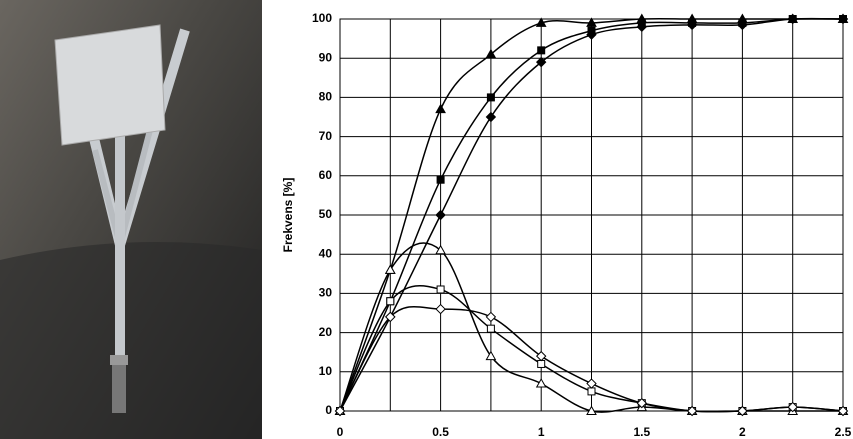  Describe the element at coordinates (641, 432) in the screenshot. I see `x-tick-label: 1.5` at that location.